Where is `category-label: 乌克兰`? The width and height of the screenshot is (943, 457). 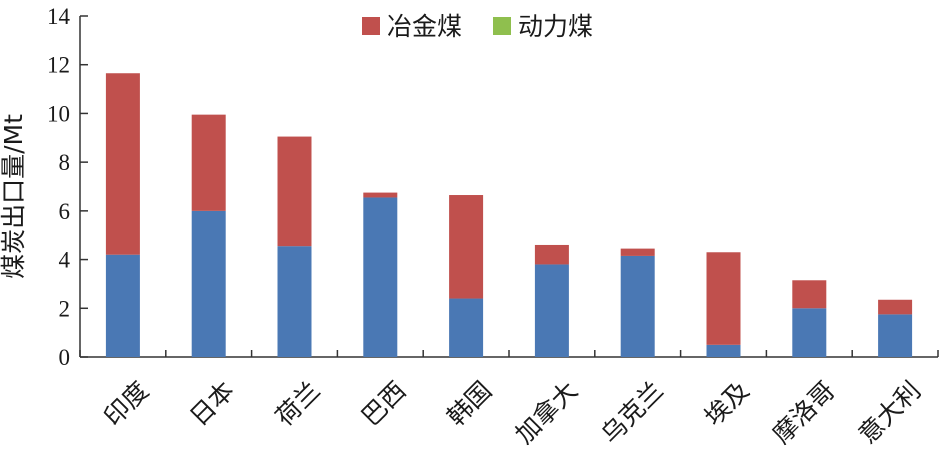 category-label: 乌克兰 is located at coordinates (632, 413).